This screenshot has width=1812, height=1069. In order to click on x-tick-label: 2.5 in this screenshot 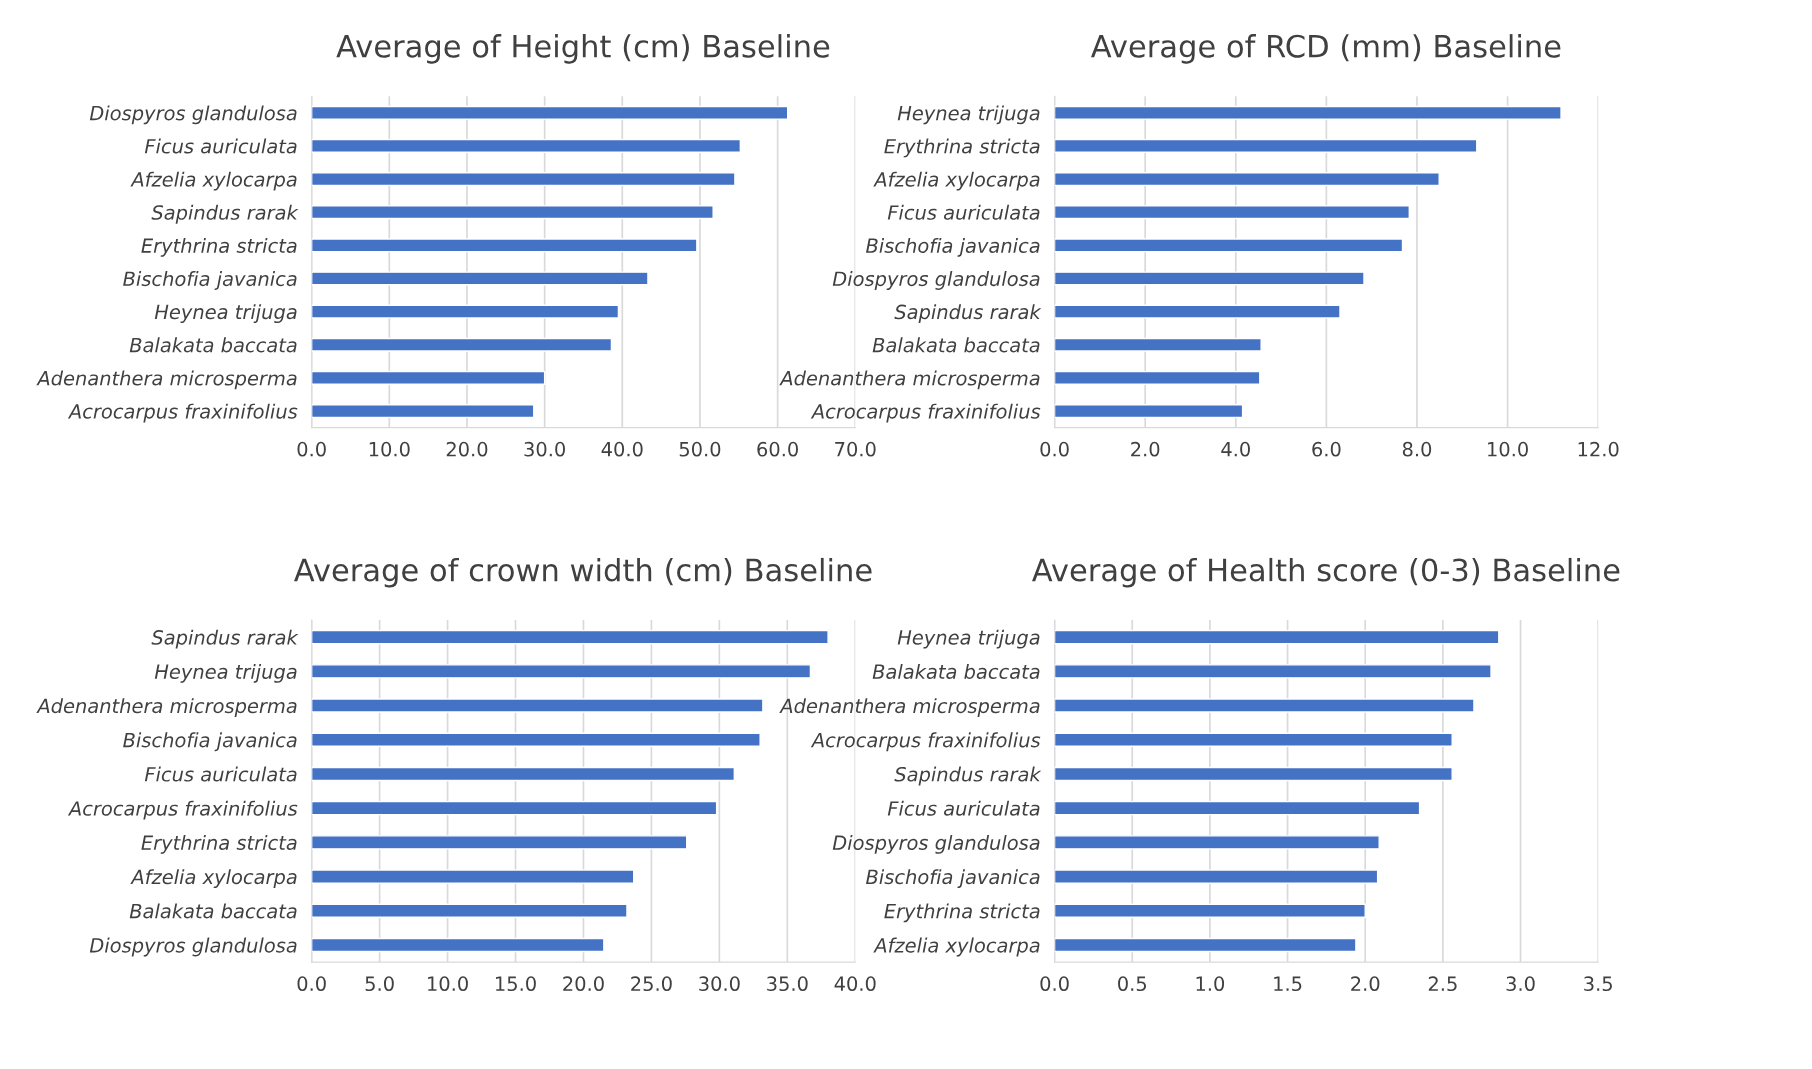, I will do `click(1442, 984)`.